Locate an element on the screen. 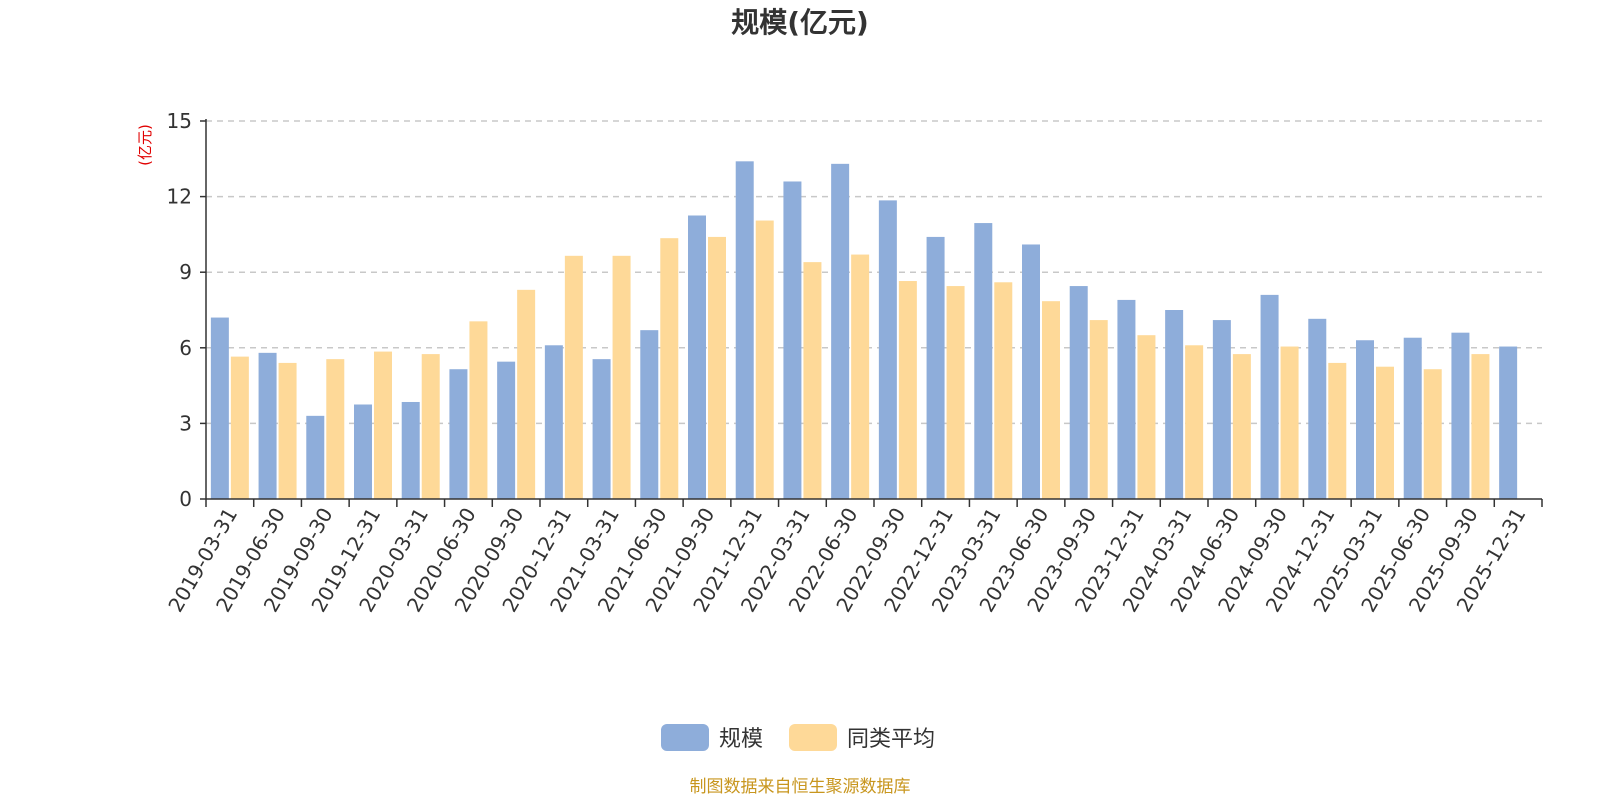 The height and width of the screenshot is (800, 1600). legend-swatch-peer-average is located at coordinates (813, 737).